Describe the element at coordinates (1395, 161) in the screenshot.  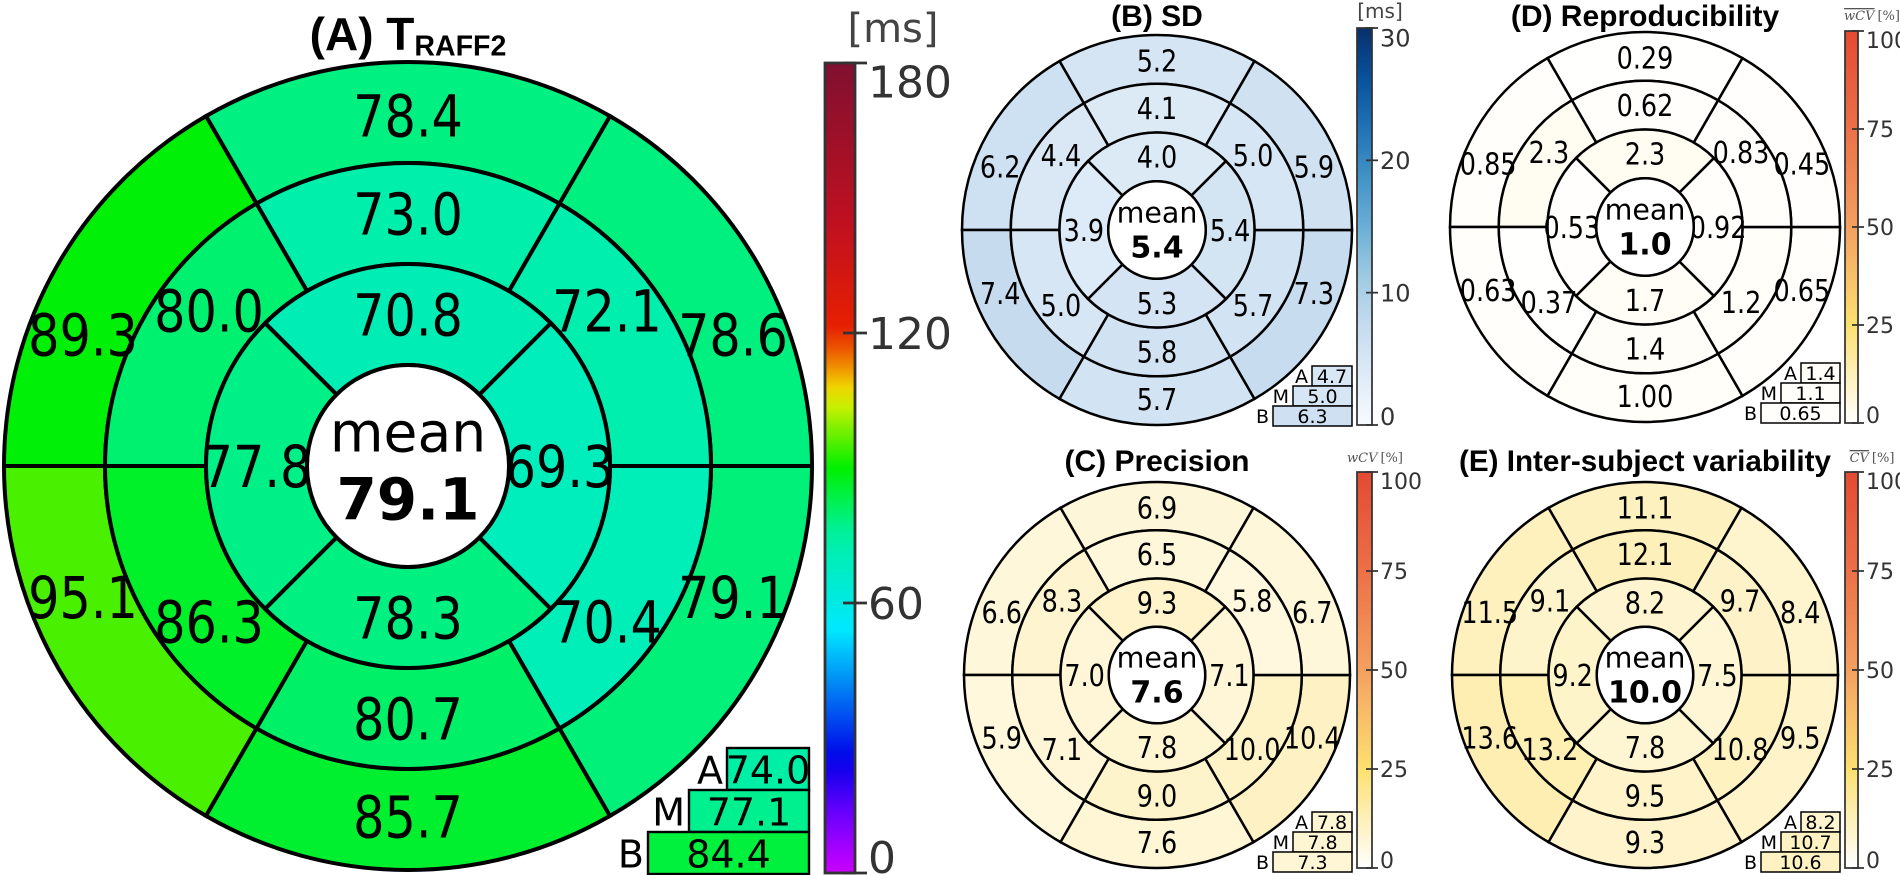
I see `colorbar-tick-label: 20` at that location.